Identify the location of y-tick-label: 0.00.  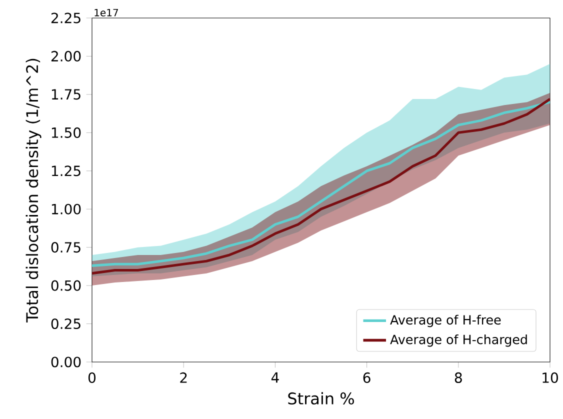
(66, 362).